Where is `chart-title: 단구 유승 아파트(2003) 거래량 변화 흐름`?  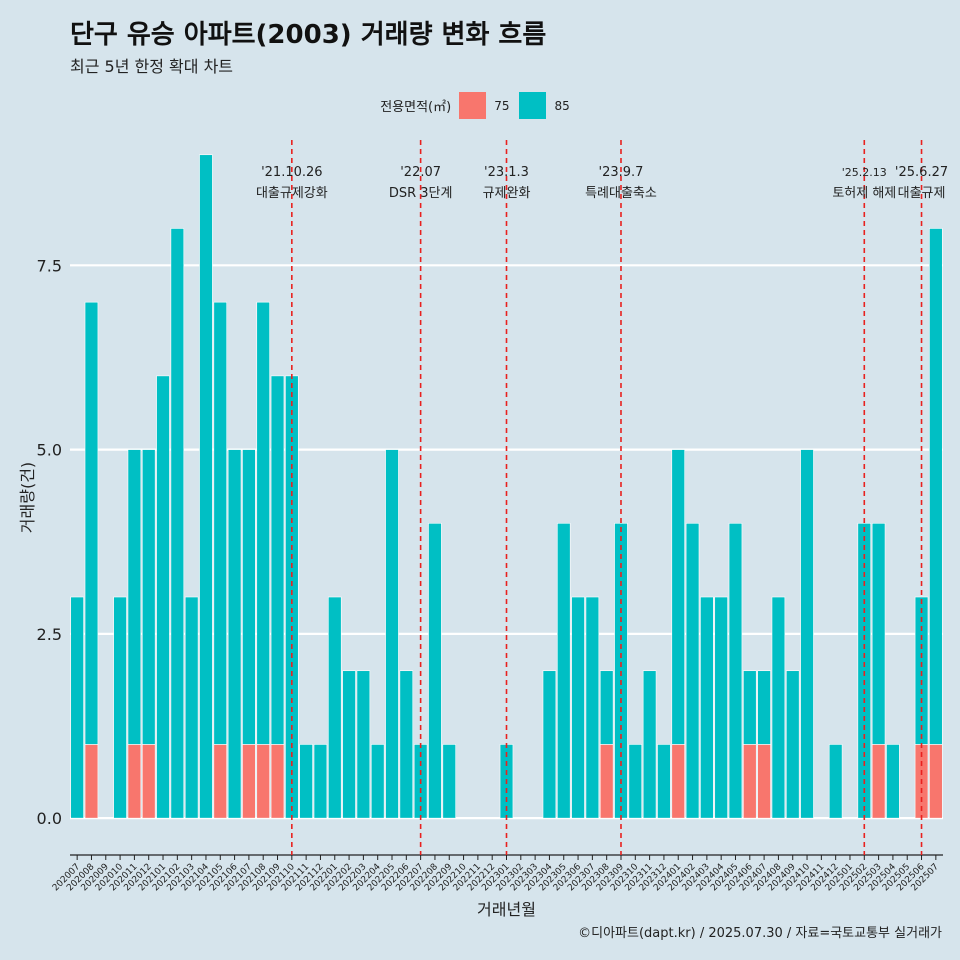
chart-title: 단구 유승 아파트(2003) 거래량 변화 흐름 is located at coordinates (308, 35).